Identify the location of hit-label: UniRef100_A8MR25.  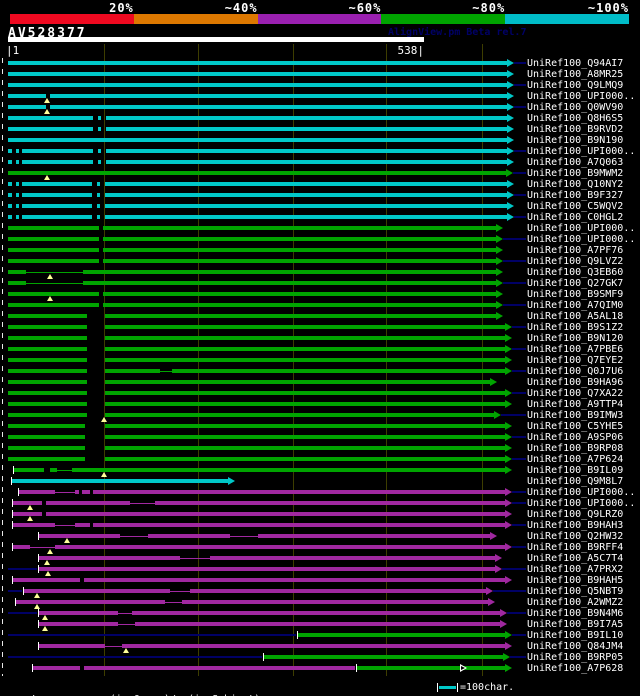
(575, 74).